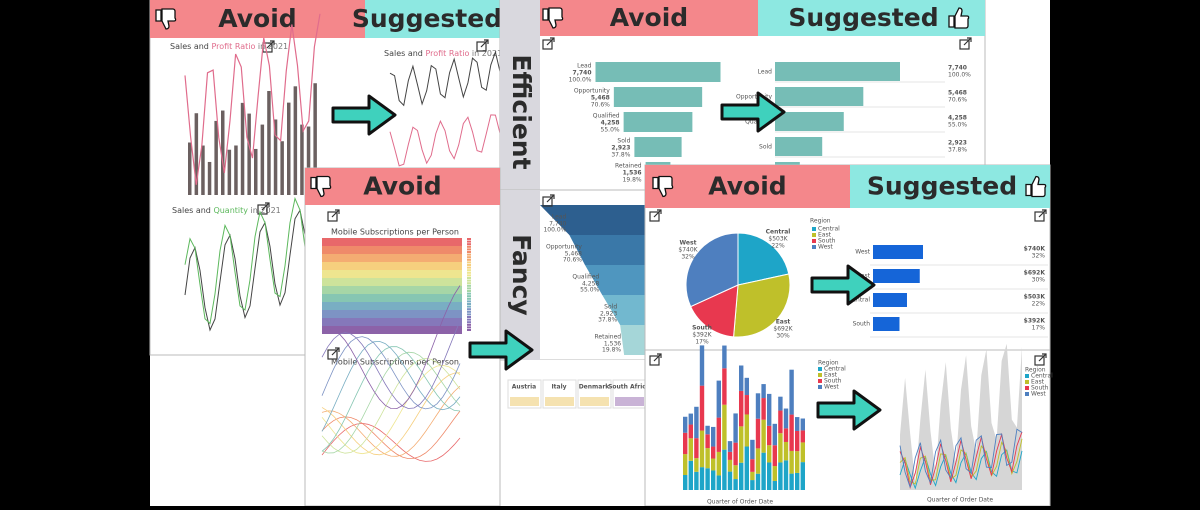 Image resolution: width=1200 pixels, height=510 pixels. I want to click on slice-value: $503K, so click(778, 239).